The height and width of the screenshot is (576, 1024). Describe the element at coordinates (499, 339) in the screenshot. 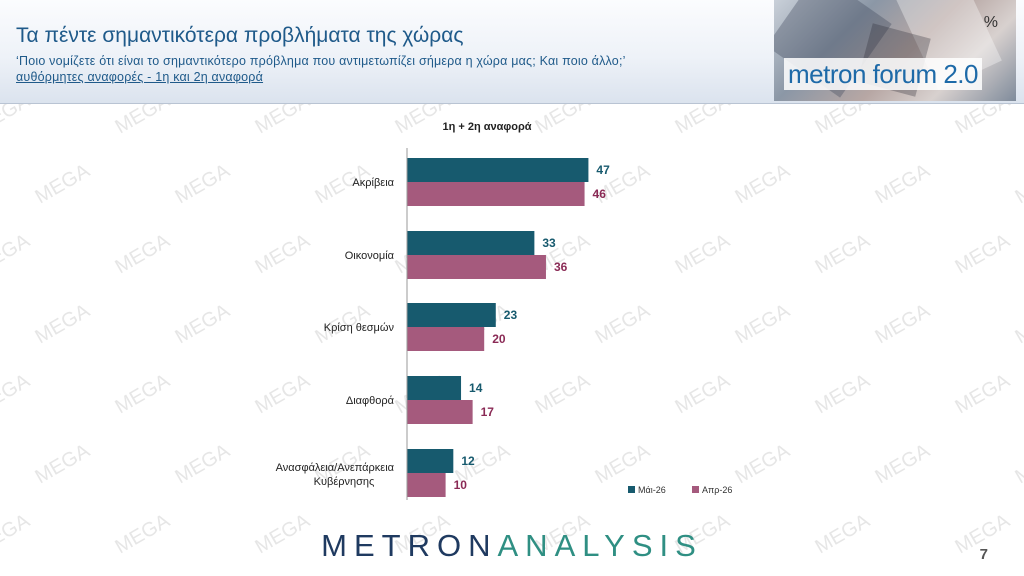

I see `value-label: 20` at that location.